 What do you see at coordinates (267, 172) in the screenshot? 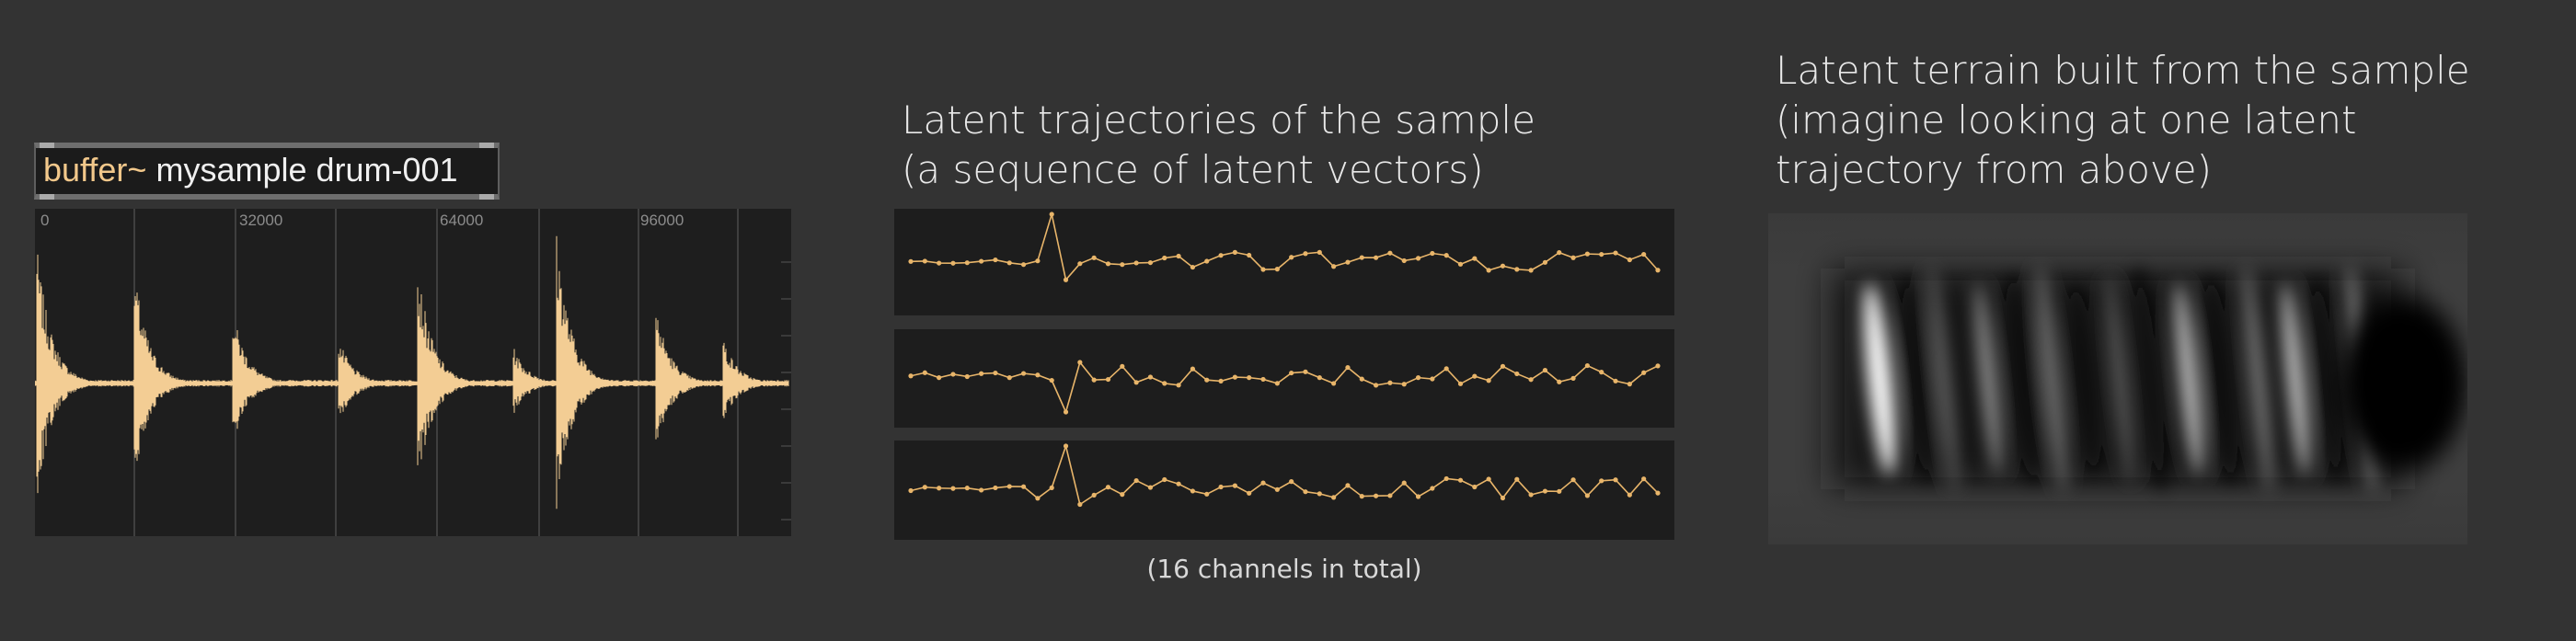
I see `buffer-object: buffer~ mysample drum-001` at bounding box center [267, 172].